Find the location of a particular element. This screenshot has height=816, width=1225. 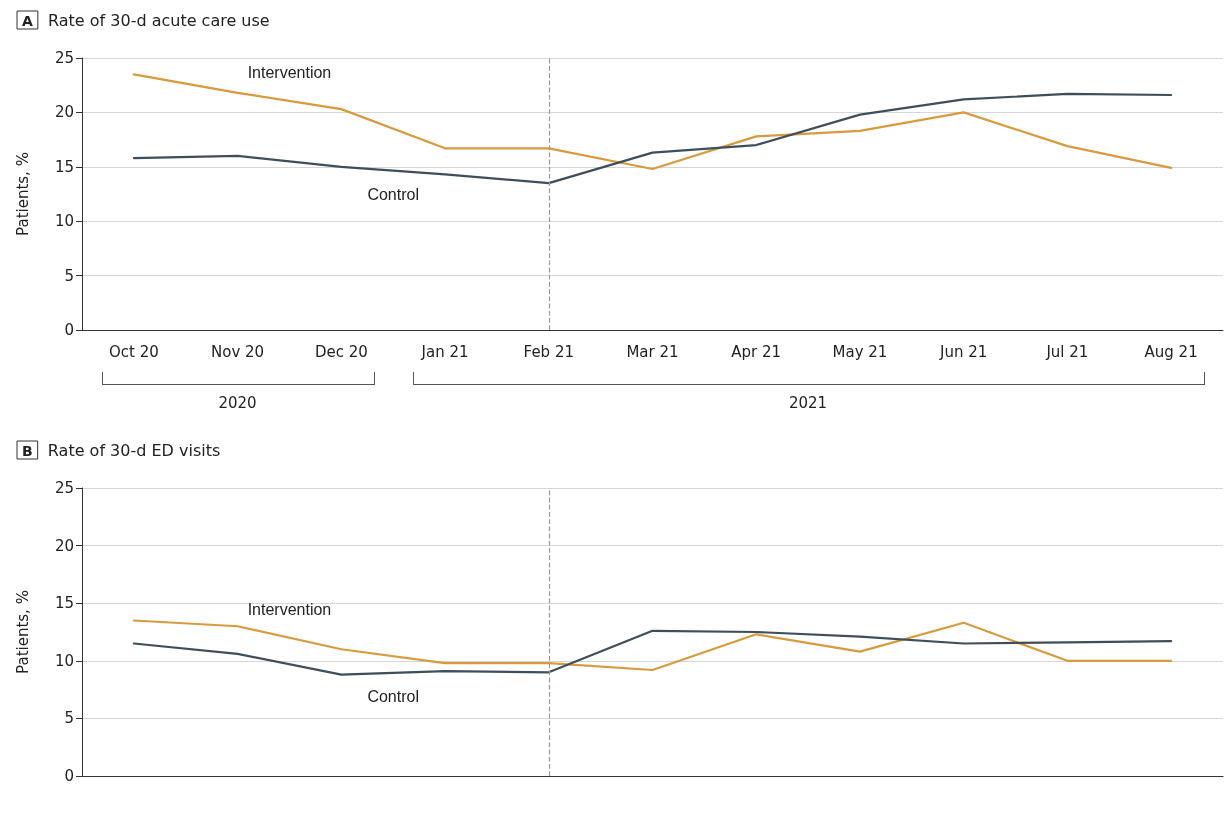

x-tick-label: Jul 21 is located at coordinates (1067, 351).